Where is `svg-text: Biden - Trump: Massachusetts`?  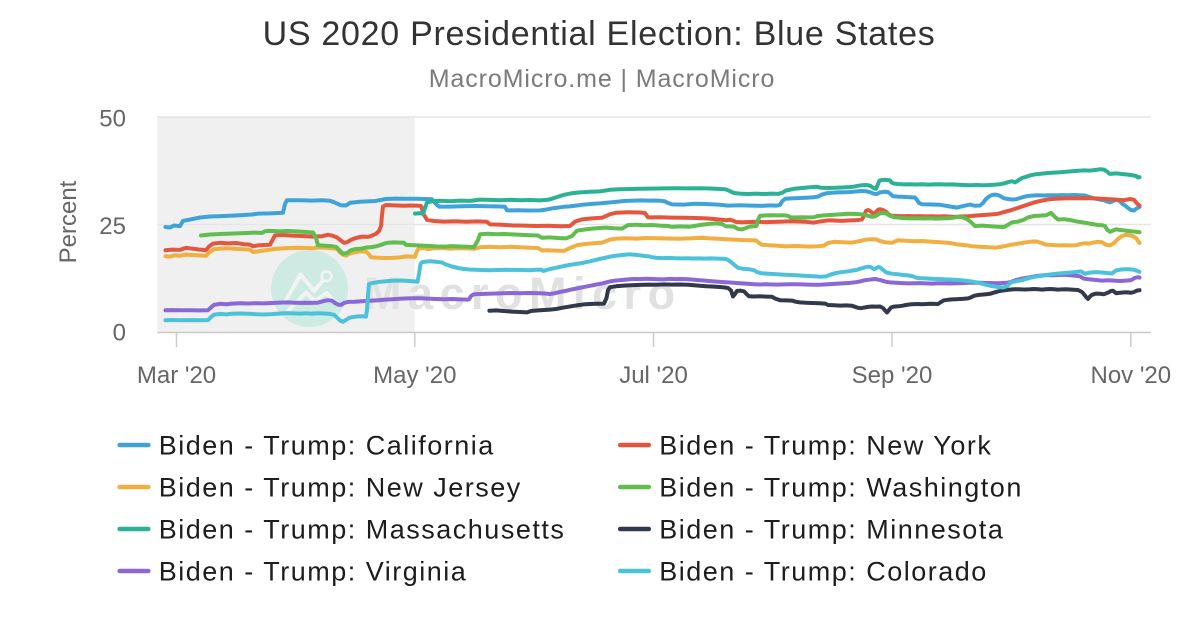
svg-text: Biden - Trump: Massachusetts is located at coordinates (362, 530).